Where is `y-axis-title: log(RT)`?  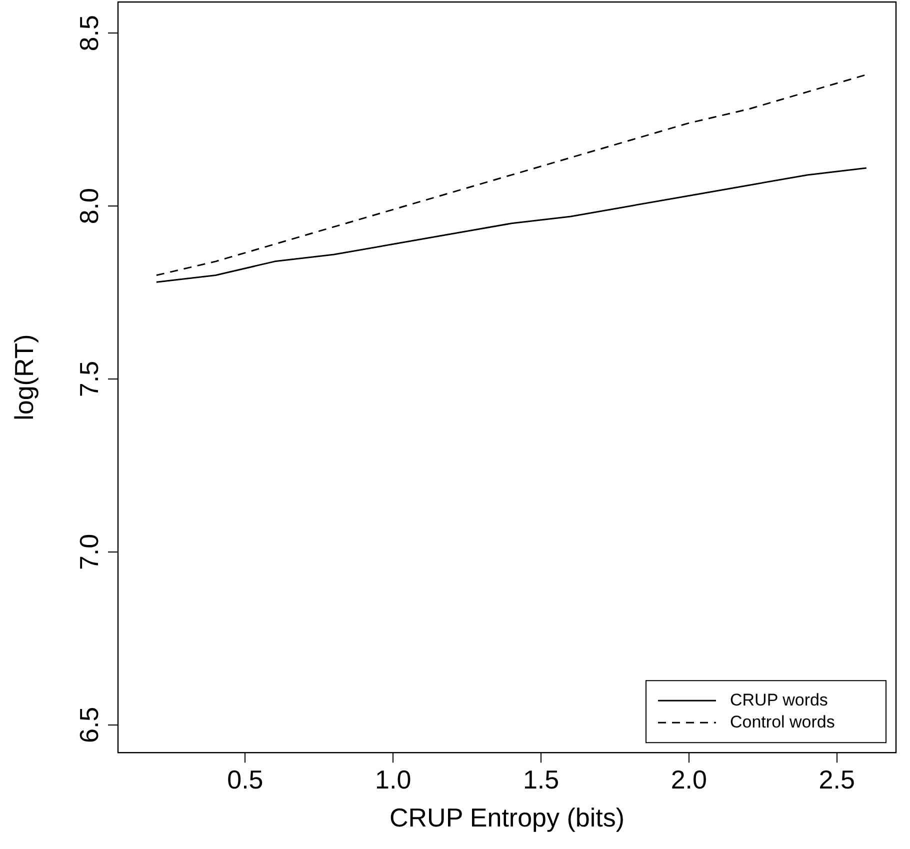 y-axis-title: log(RT) is located at coordinates (23, 377).